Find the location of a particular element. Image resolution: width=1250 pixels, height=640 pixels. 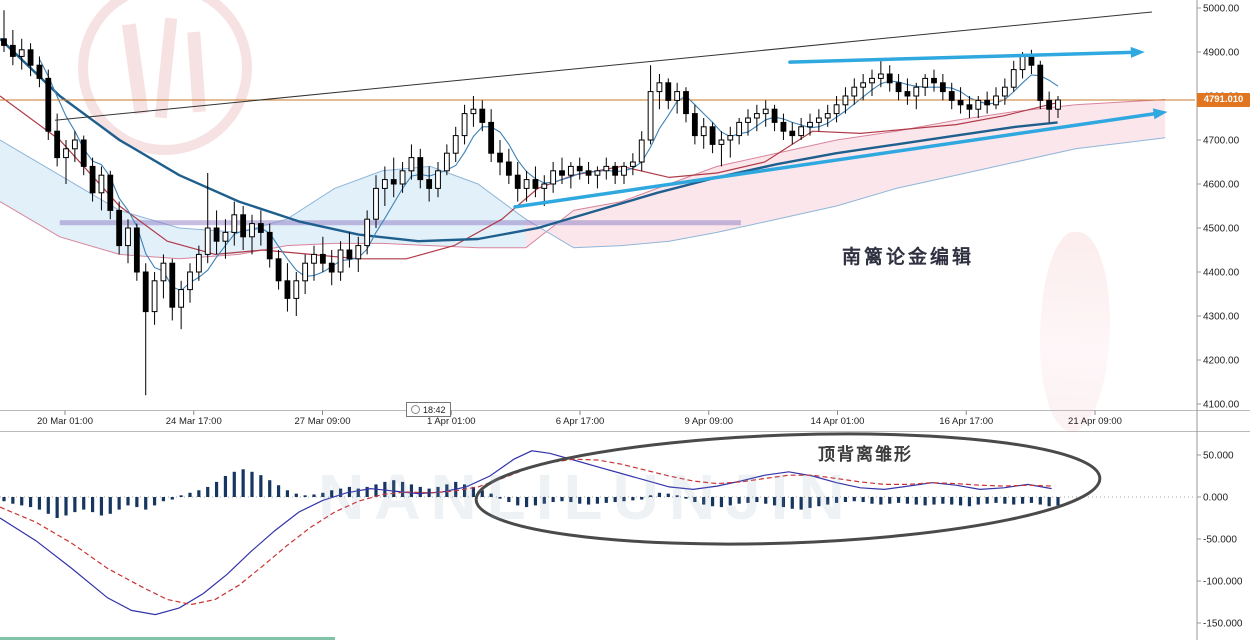

time-axis-label: 1 Apr 01:00 is located at coordinates (451, 421).